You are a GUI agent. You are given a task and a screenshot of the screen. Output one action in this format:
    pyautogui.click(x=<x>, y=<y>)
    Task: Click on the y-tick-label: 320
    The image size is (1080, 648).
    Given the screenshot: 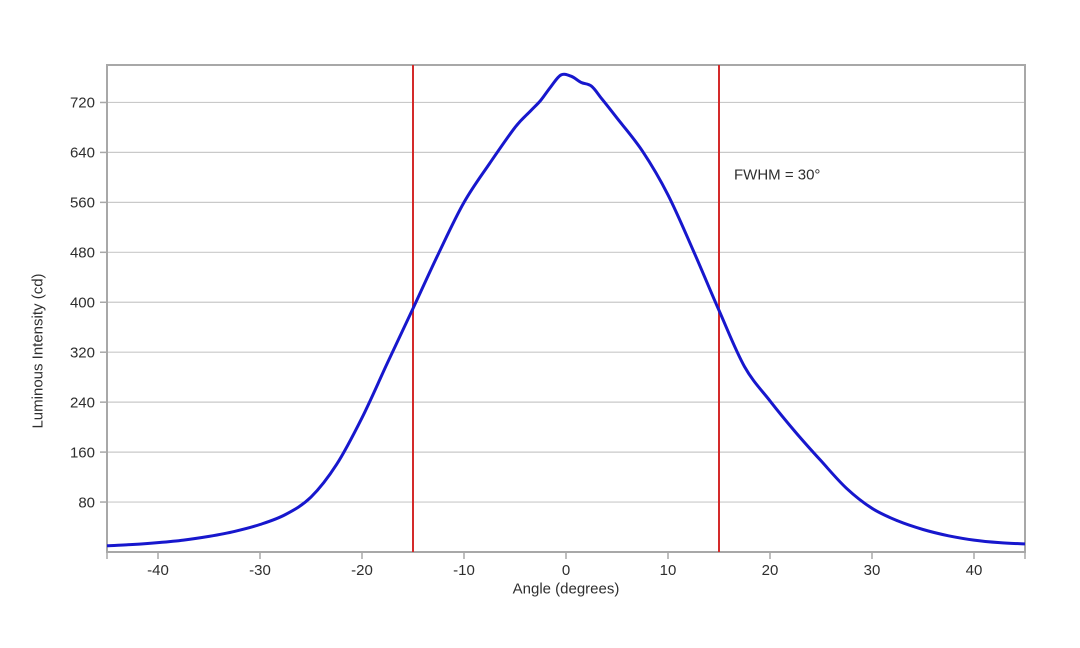 What is the action you would take?
    pyautogui.click(x=82, y=352)
    